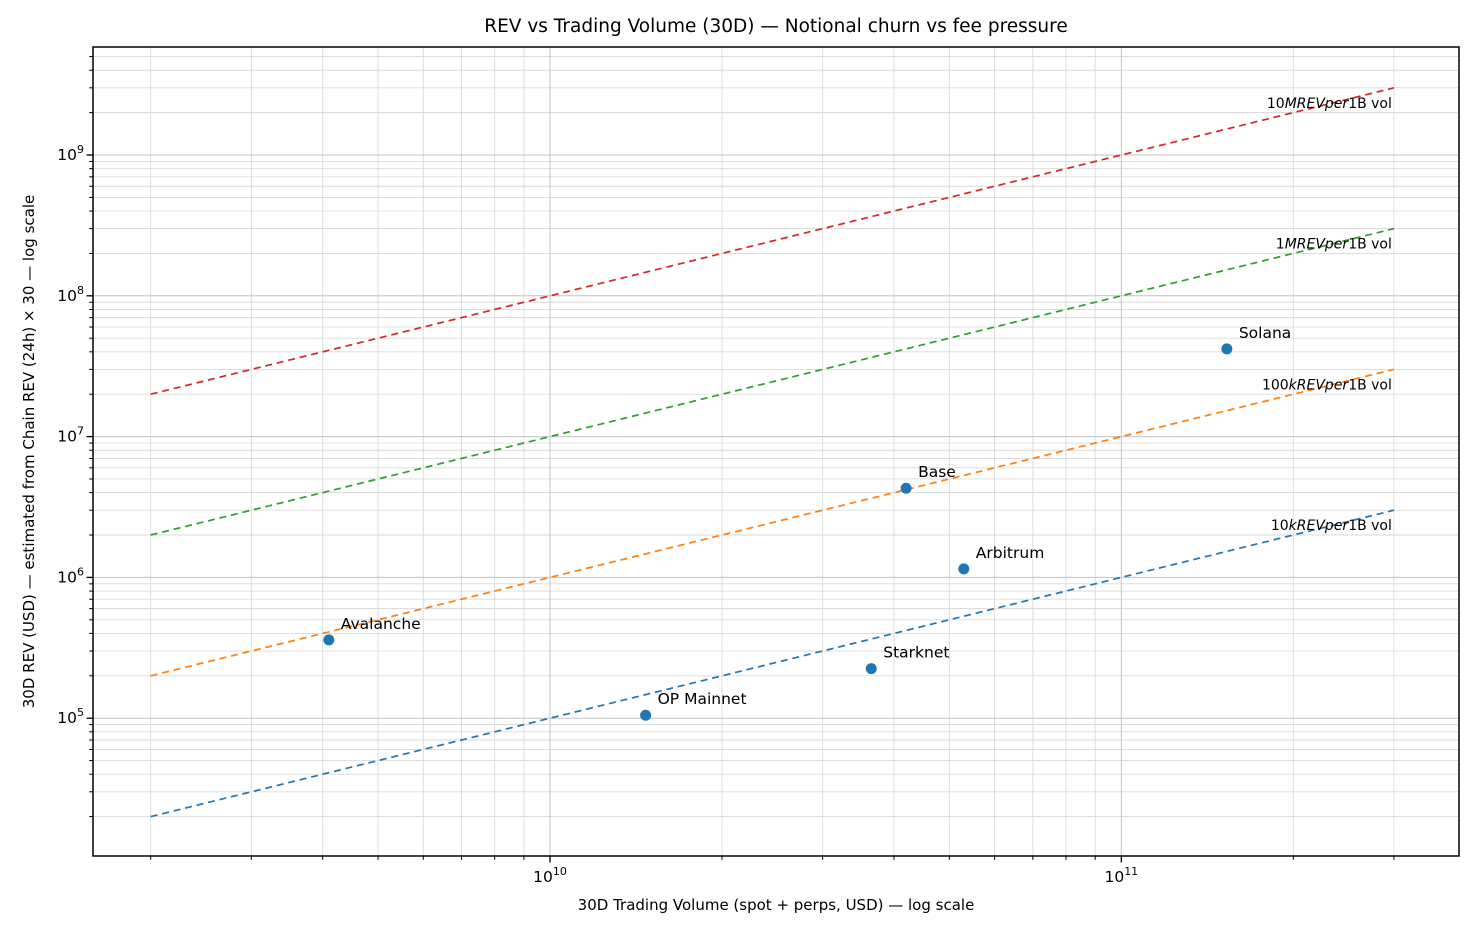  I want to click on x-tick-label: 1011, so click(1121, 875).